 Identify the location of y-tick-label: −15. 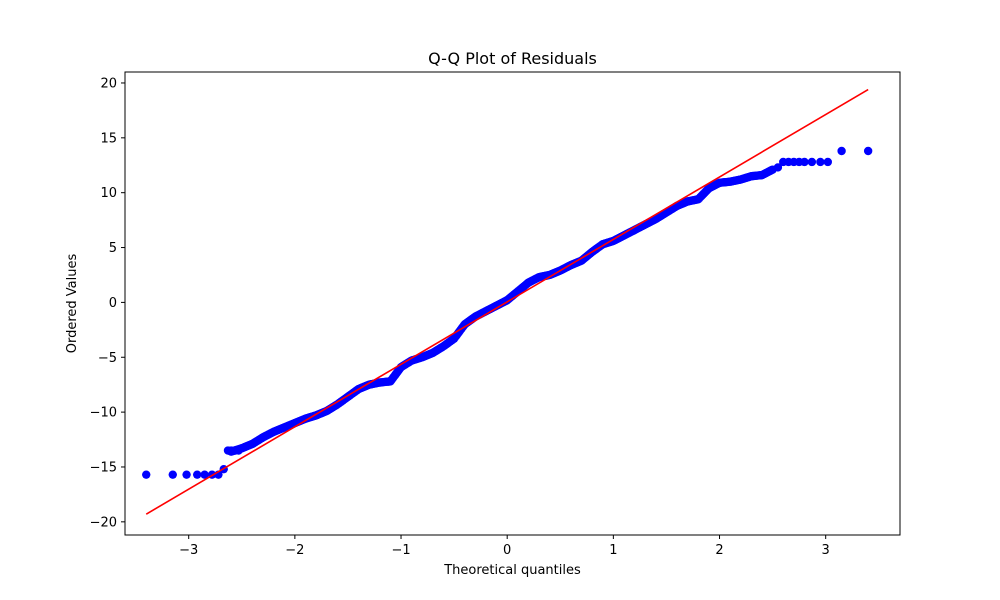
(103, 467).